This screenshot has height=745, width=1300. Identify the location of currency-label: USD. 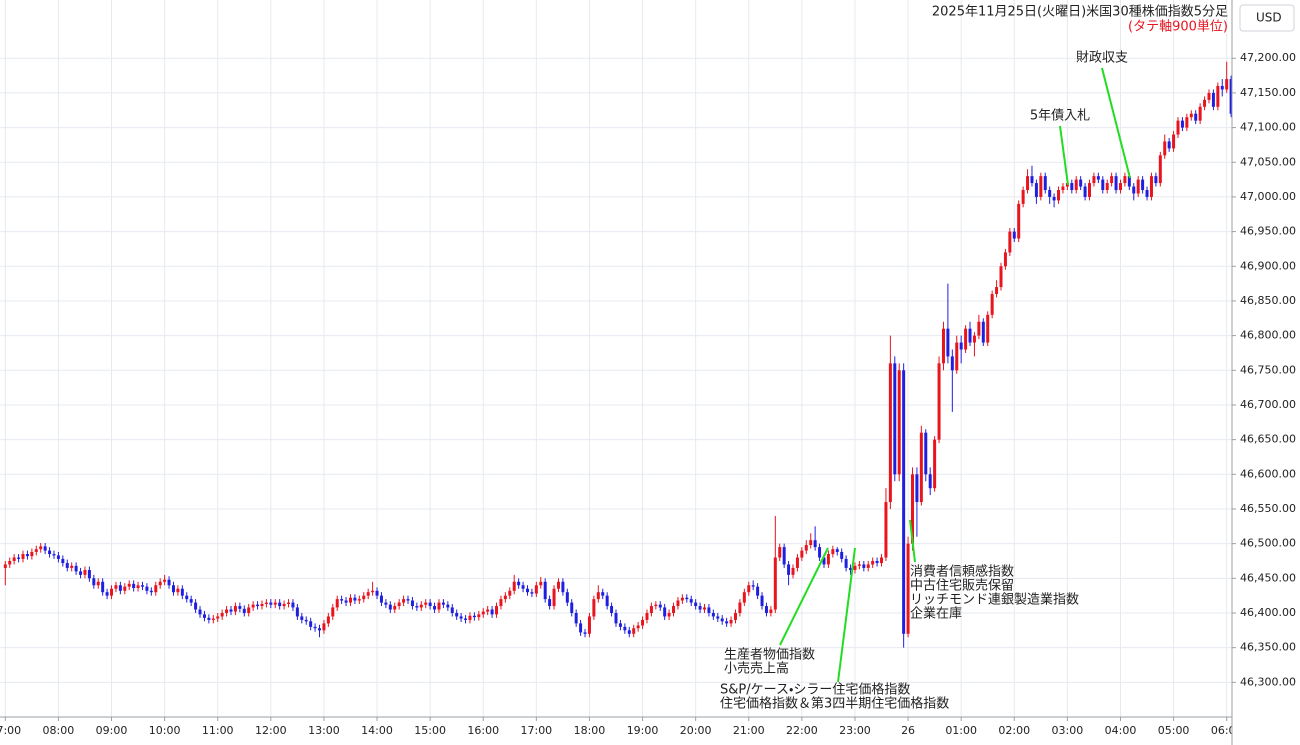
(1269, 18).